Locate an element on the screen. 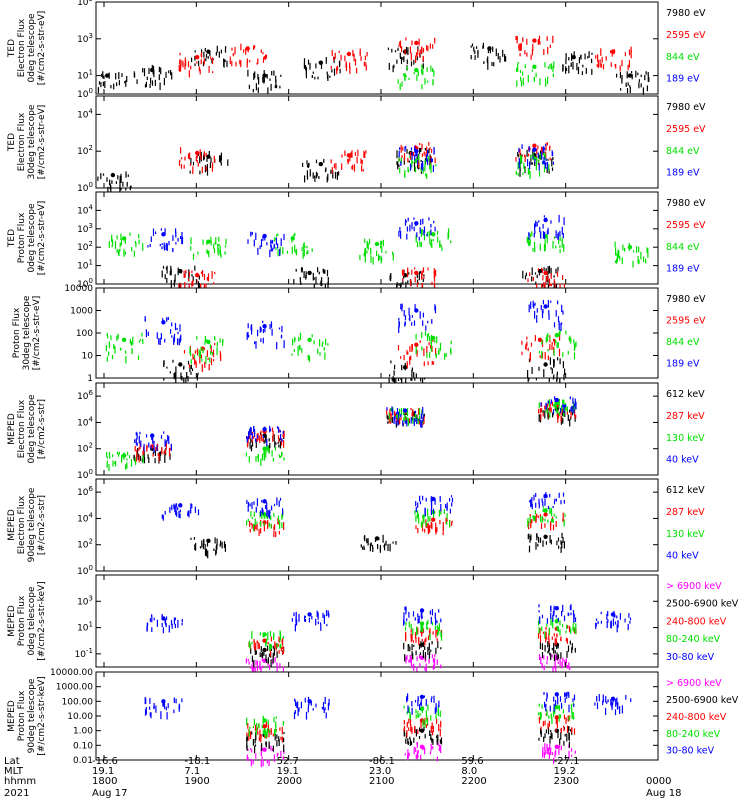  x-tick-label-hhmm: 2300 is located at coordinates (566, 781).